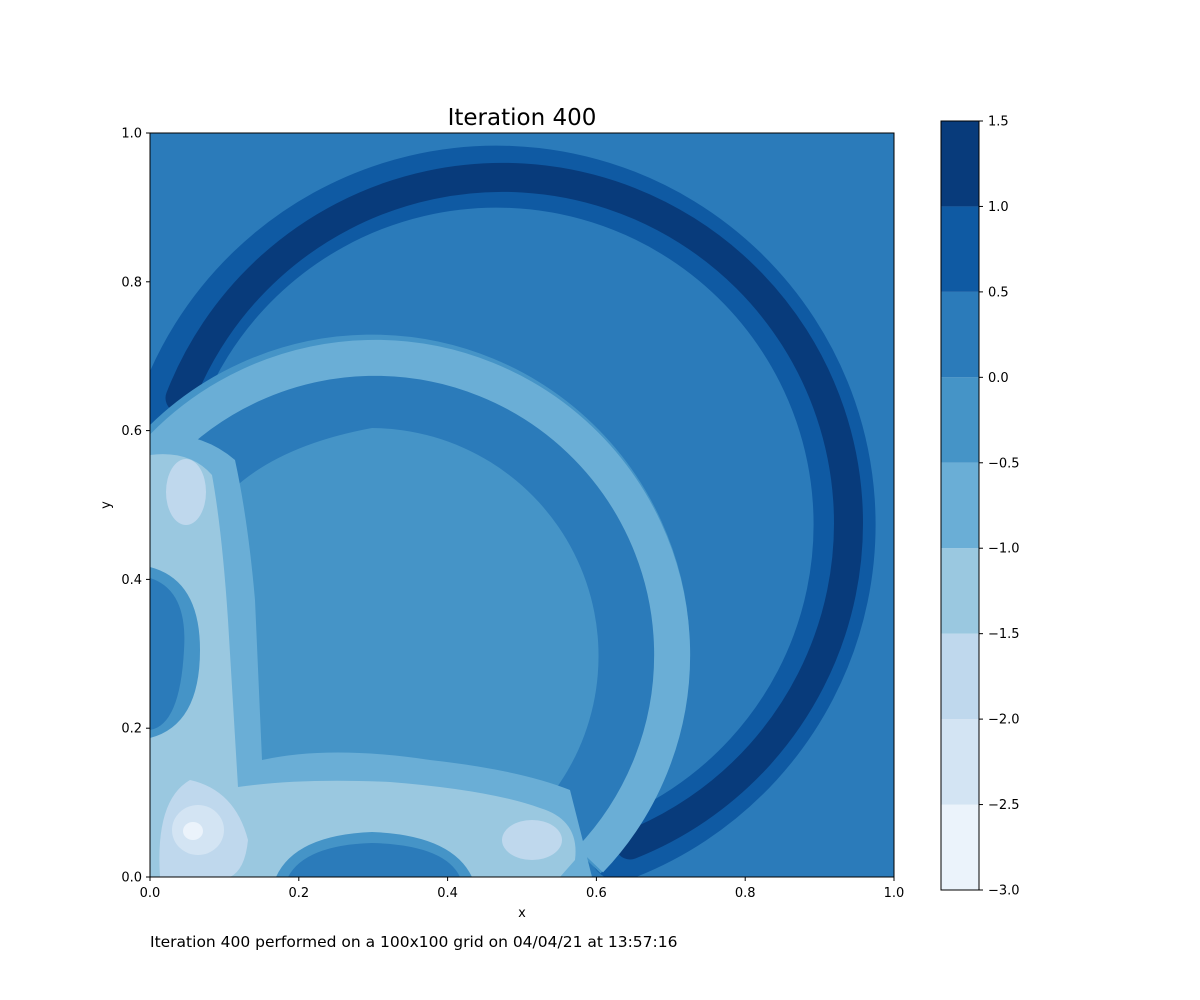  What do you see at coordinates (1004, 720) in the screenshot?
I see `colorbar-tick-label: −2.0` at bounding box center [1004, 720].